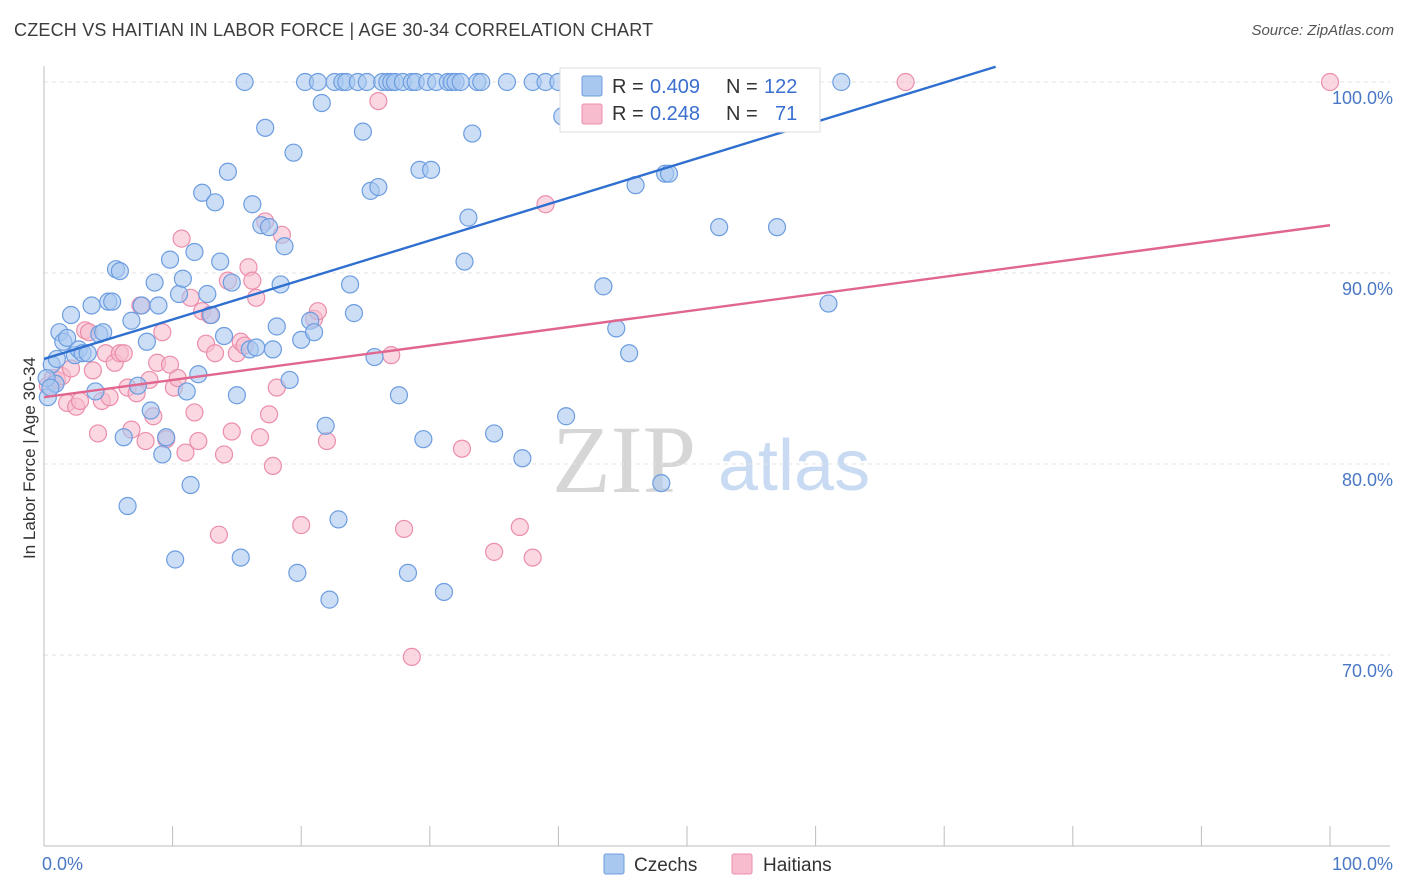  Describe the element at coordinates (675, 114) in the screenshot. I see `legend-haitians-r-value: 0.248` at that location.